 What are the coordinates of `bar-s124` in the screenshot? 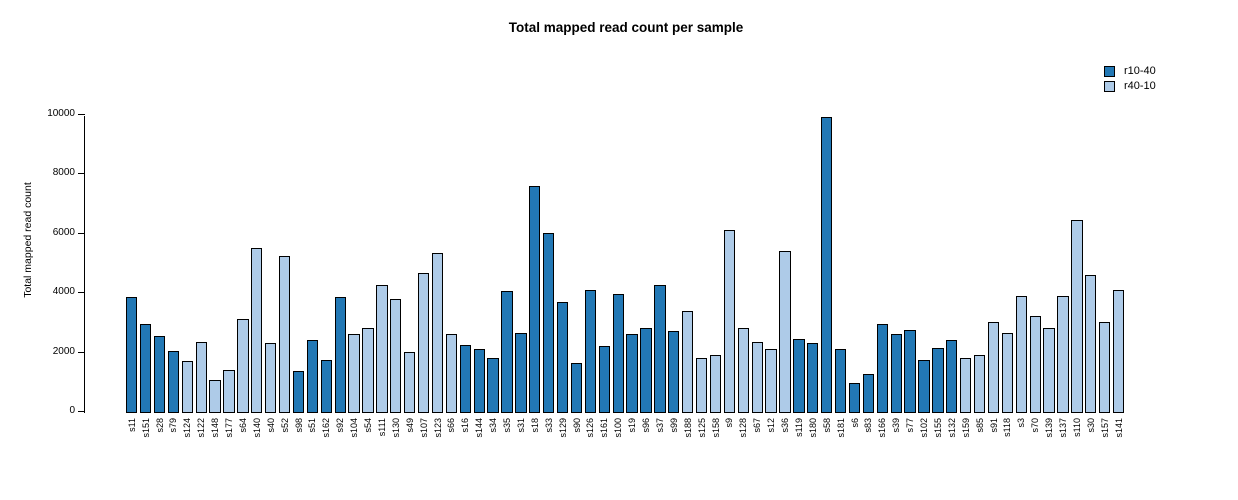 It's located at (187, 387).